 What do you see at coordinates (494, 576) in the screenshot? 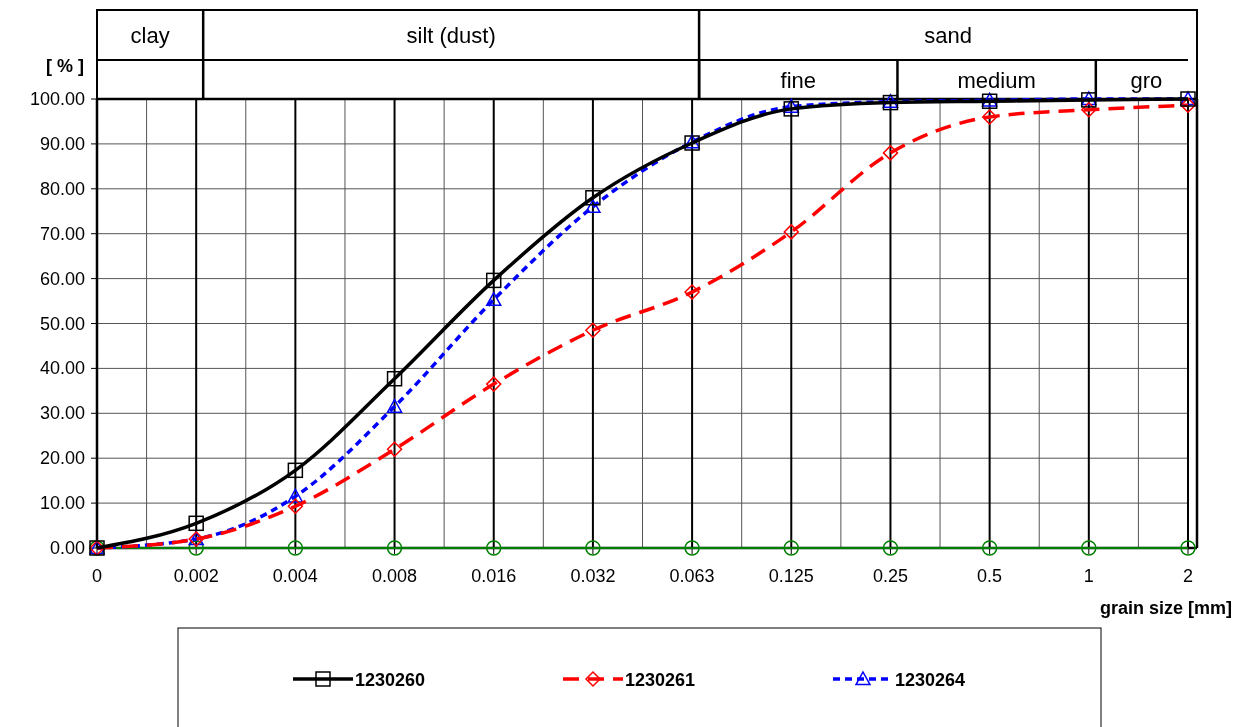
I see `x-tick-label: 0.016` at bounding box center [494, 576].